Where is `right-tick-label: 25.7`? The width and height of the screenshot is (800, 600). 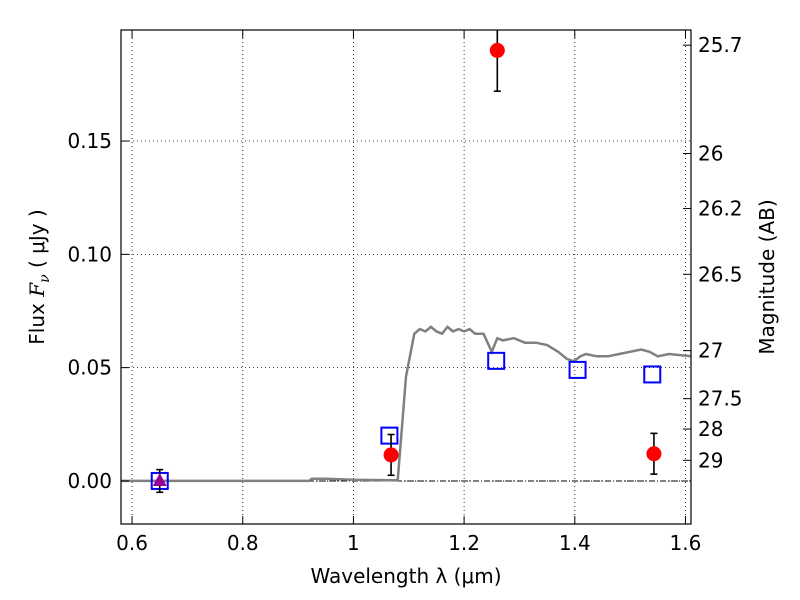 right-tick-label: 25.7 is located at coordinates (720, 45).